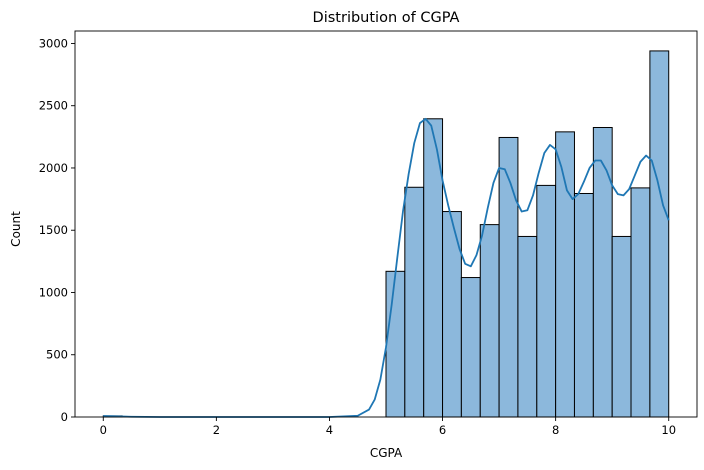  What do you see at coordinates (64, 417) in the screenshot?
I see `y-tick-label: 0` at bounding box center [64, 417].